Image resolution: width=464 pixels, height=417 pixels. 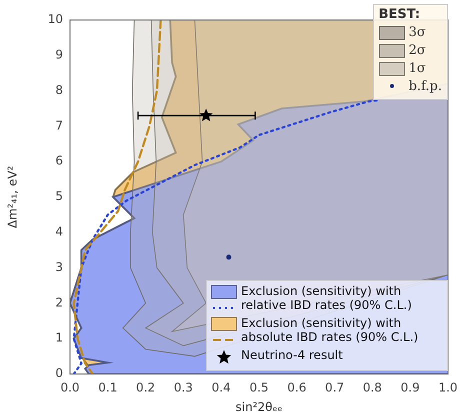 What do you see at coordinates (221, 387) in the screenshot?
I see `x-tick-label: 0.4` at bounding box center [221, 387].